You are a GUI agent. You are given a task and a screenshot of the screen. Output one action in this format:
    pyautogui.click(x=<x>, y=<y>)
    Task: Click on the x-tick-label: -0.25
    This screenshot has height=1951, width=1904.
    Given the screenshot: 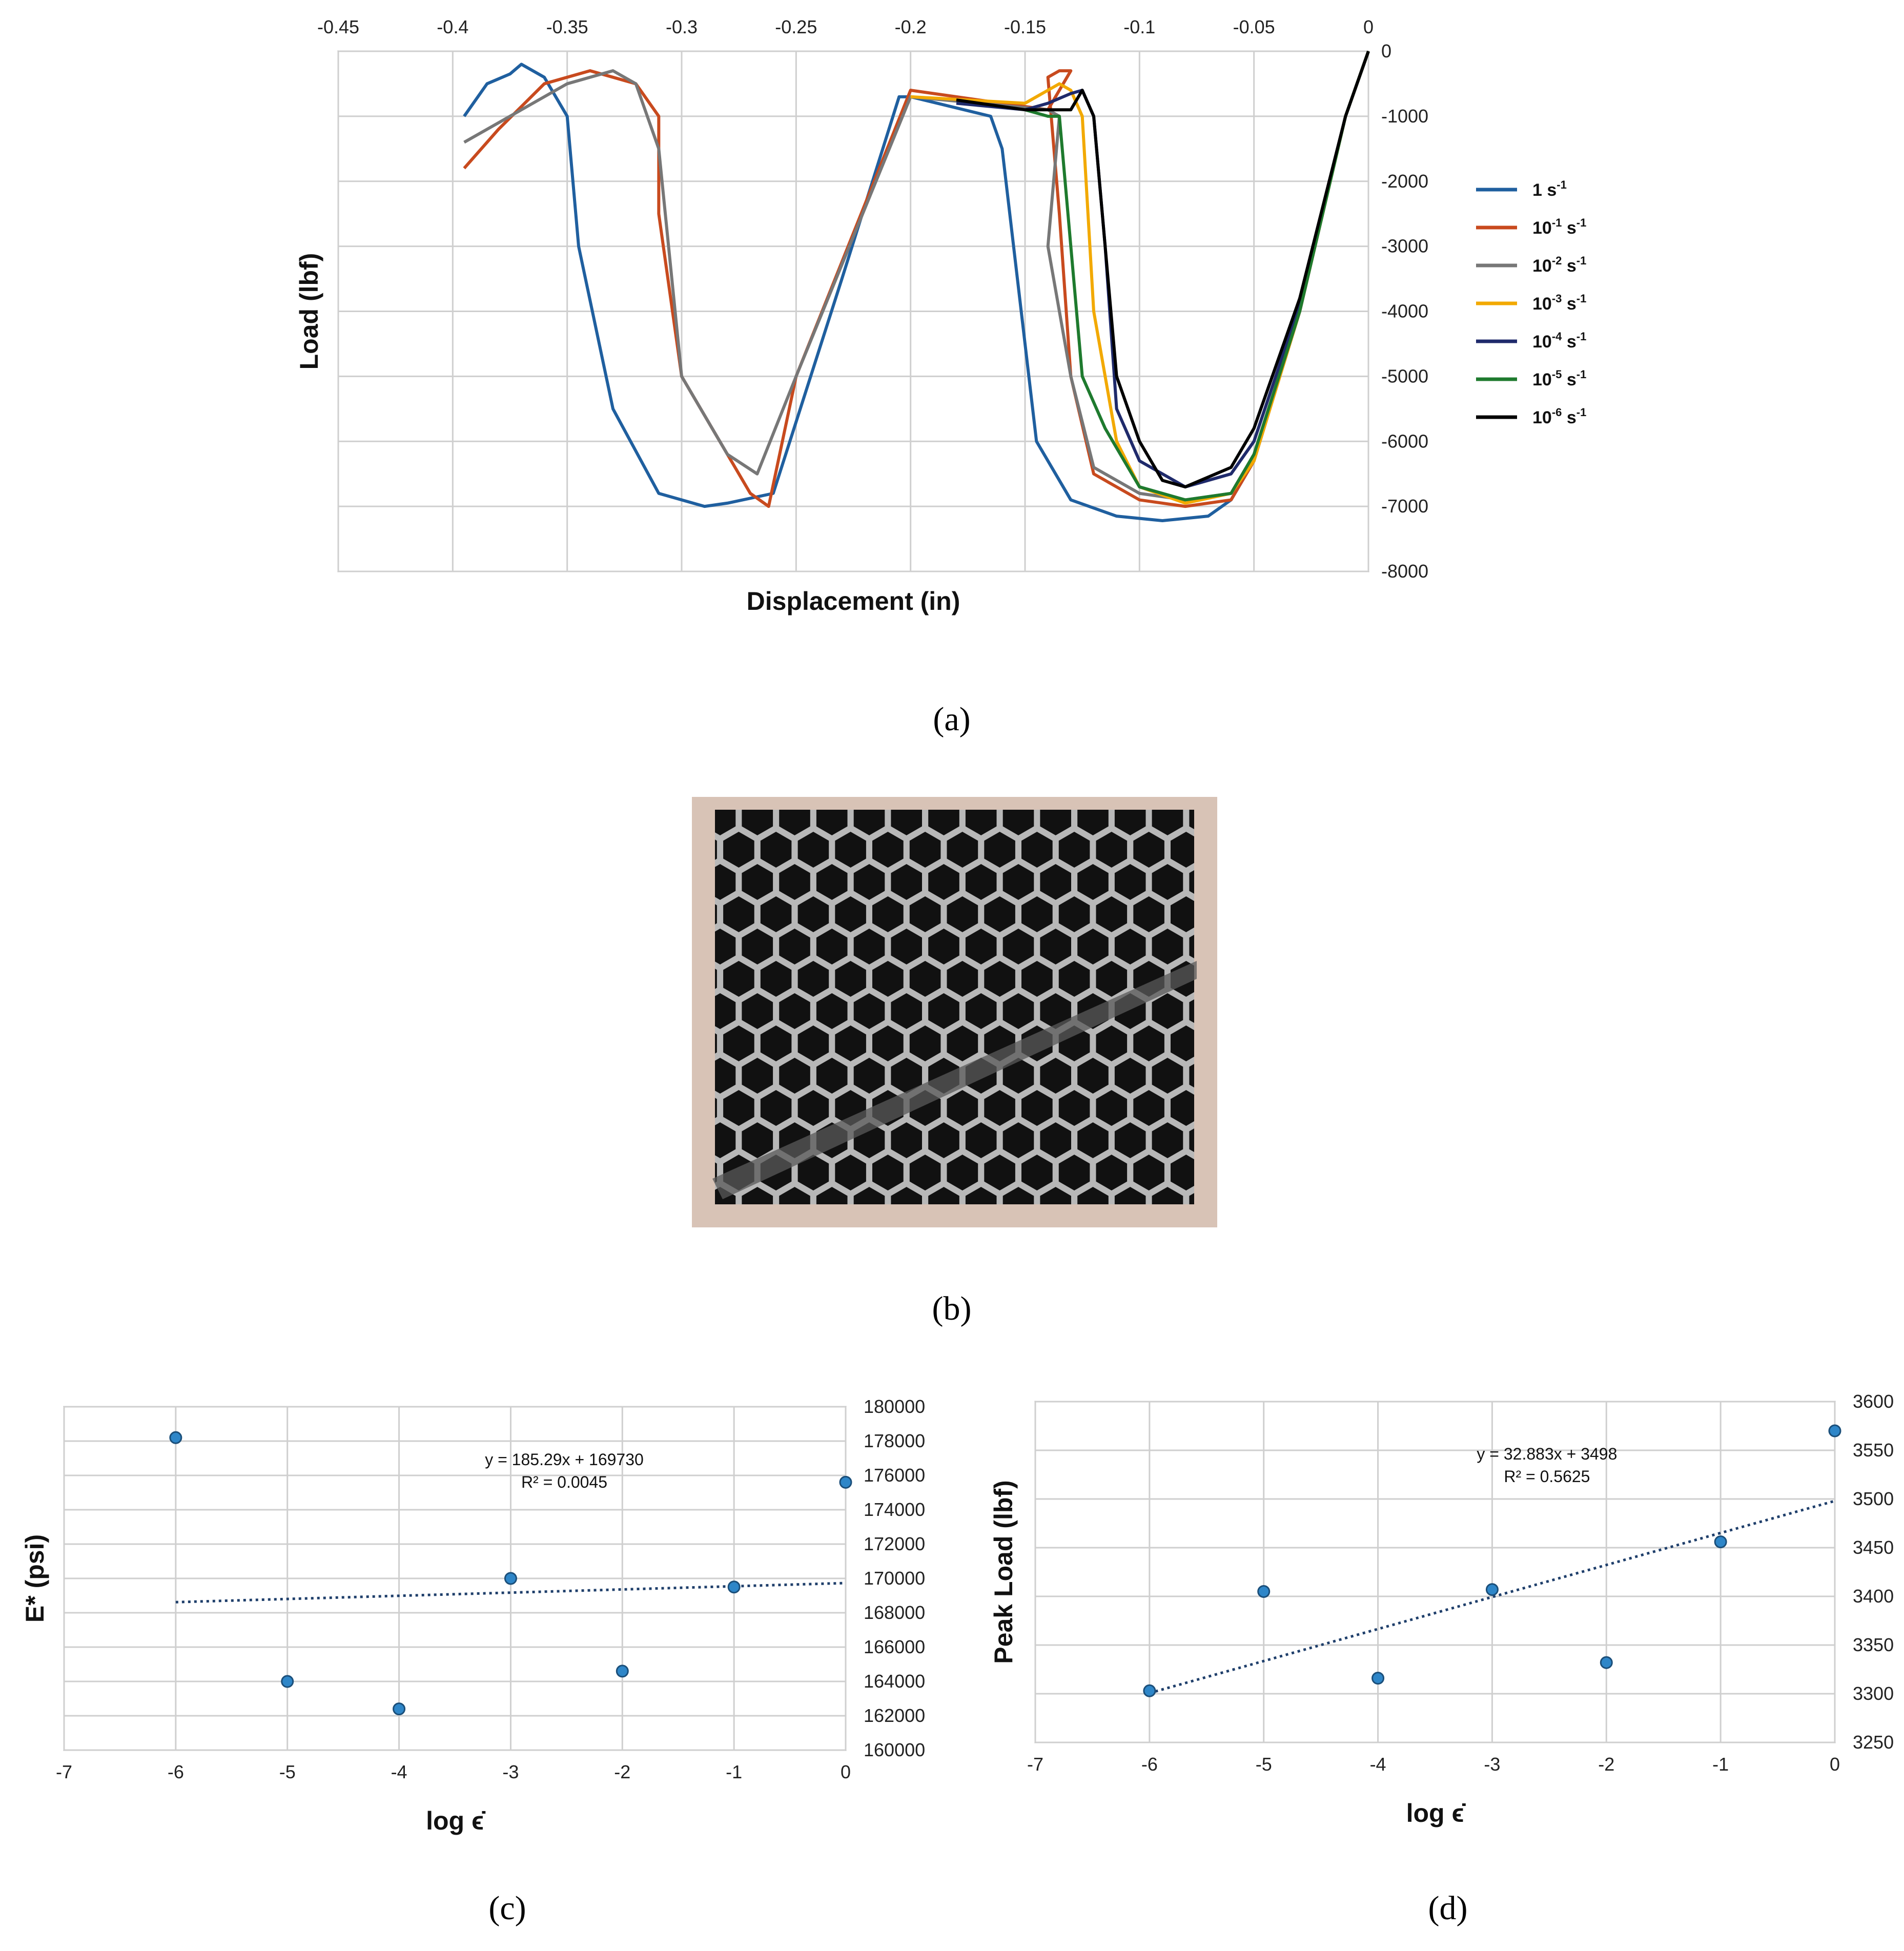 What is the action you would take?
    pyautogui.click(x=796, y=26)
    